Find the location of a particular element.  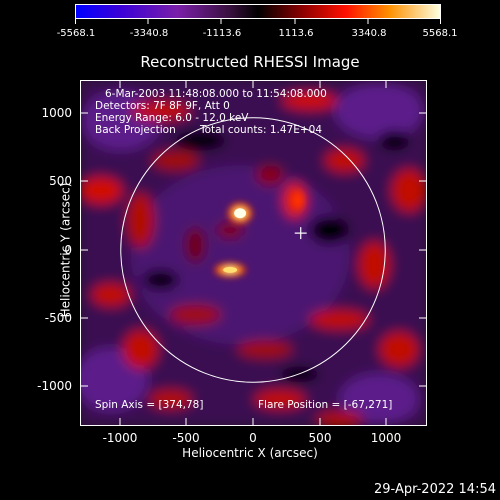

x-tick-label: 500 is located at coordinates (320, 438).